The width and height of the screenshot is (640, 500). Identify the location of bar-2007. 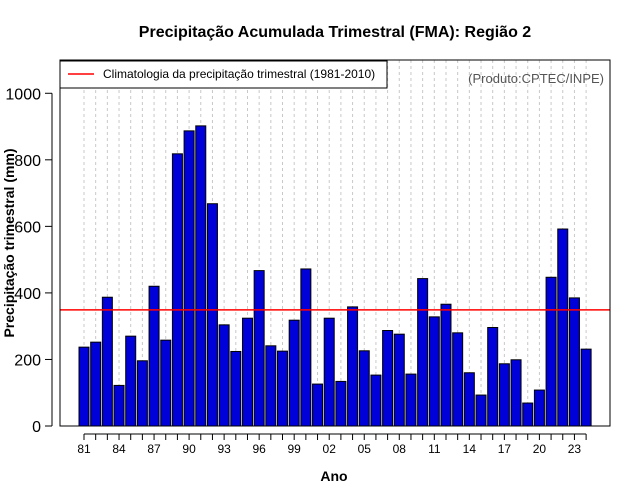
(388, 378).